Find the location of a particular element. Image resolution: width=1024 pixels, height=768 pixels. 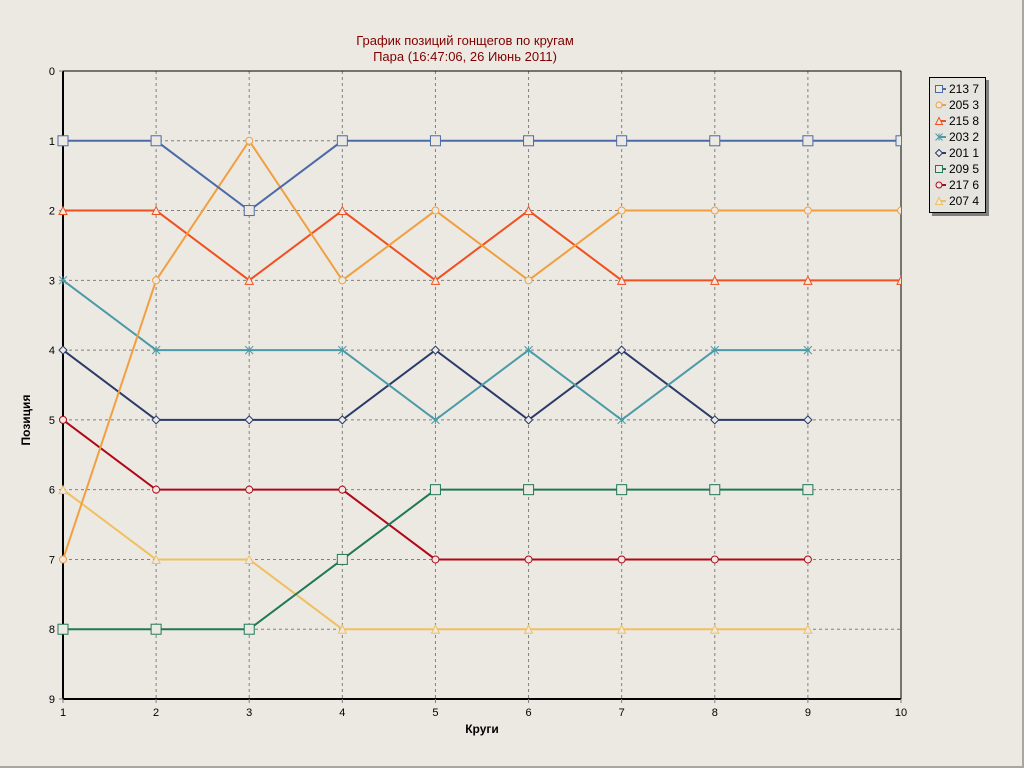

x-tick-label: 6 is located at coordinates (528, 713).